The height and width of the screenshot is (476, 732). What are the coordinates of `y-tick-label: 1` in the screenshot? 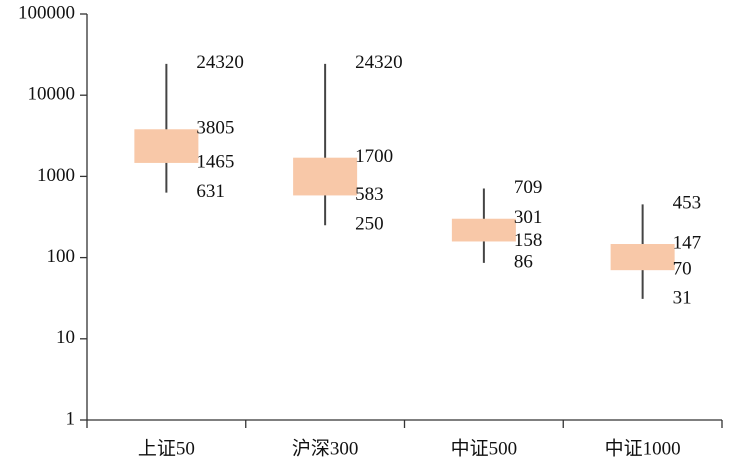 It's located at (71, 418).